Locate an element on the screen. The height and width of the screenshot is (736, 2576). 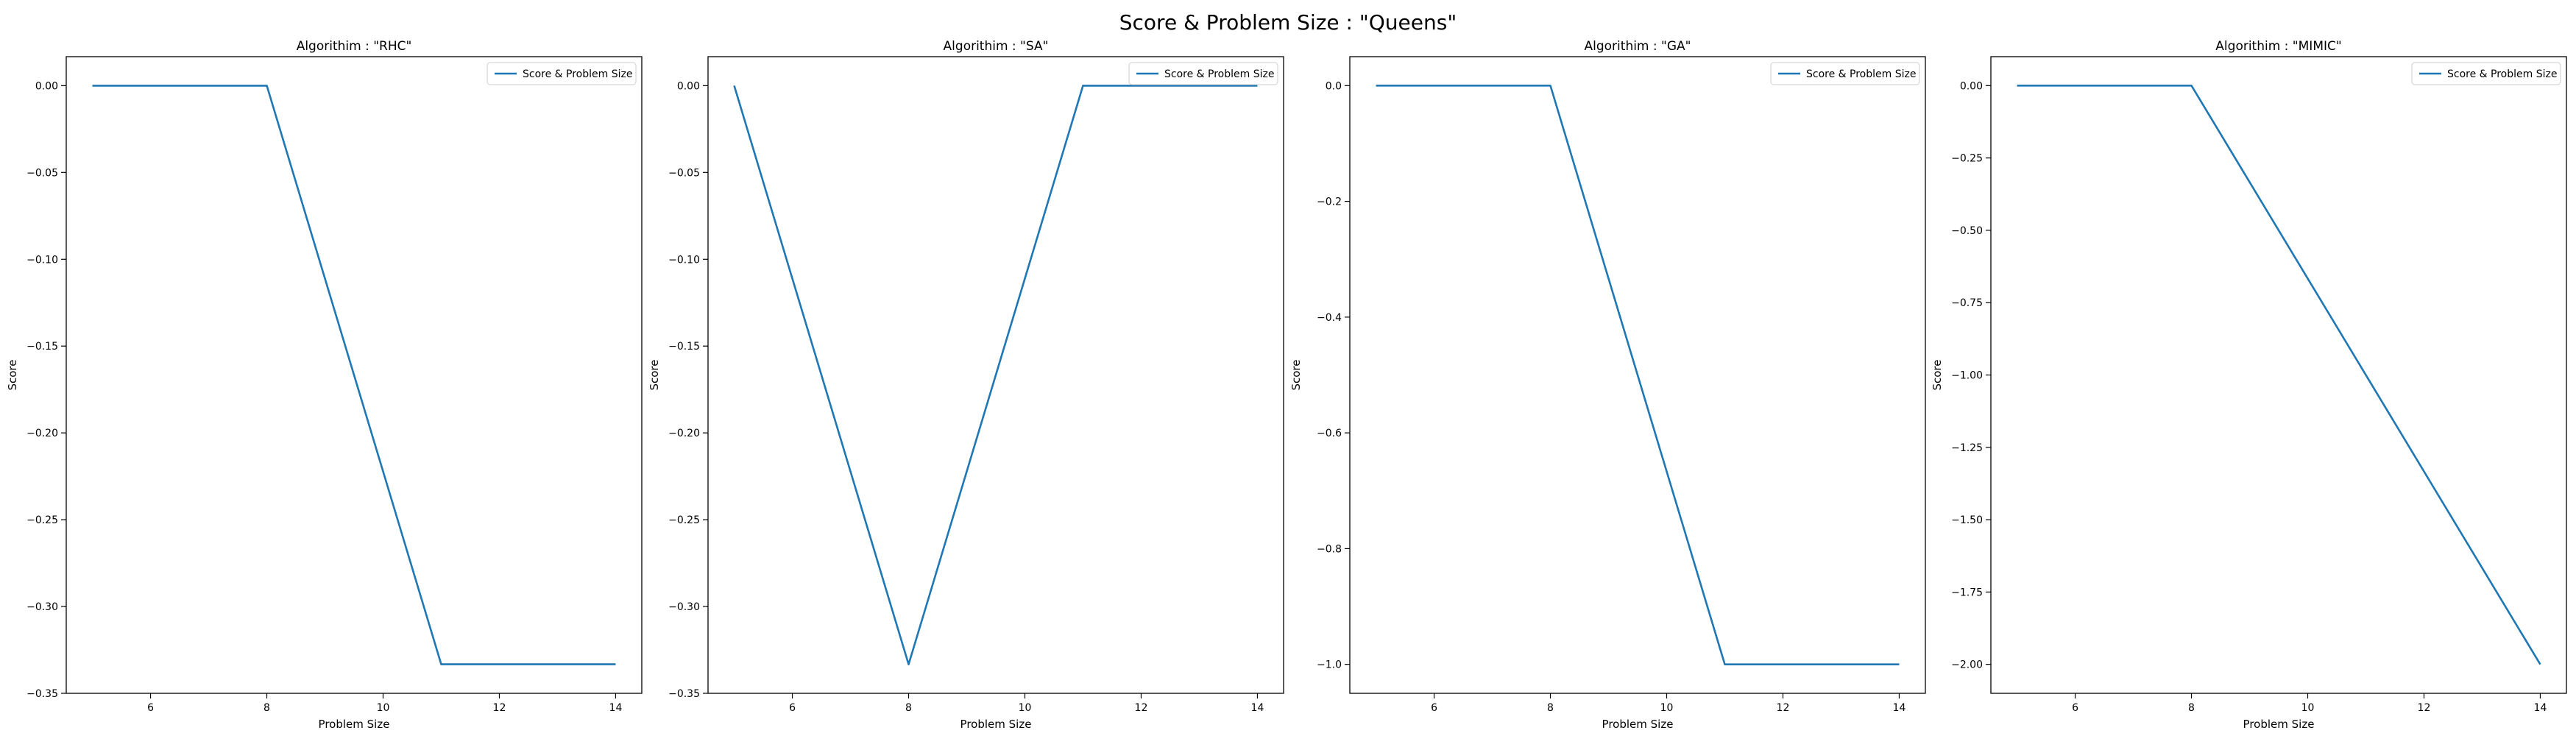
y-tick-label: 0.0 is located at coordinates (1334, 86).